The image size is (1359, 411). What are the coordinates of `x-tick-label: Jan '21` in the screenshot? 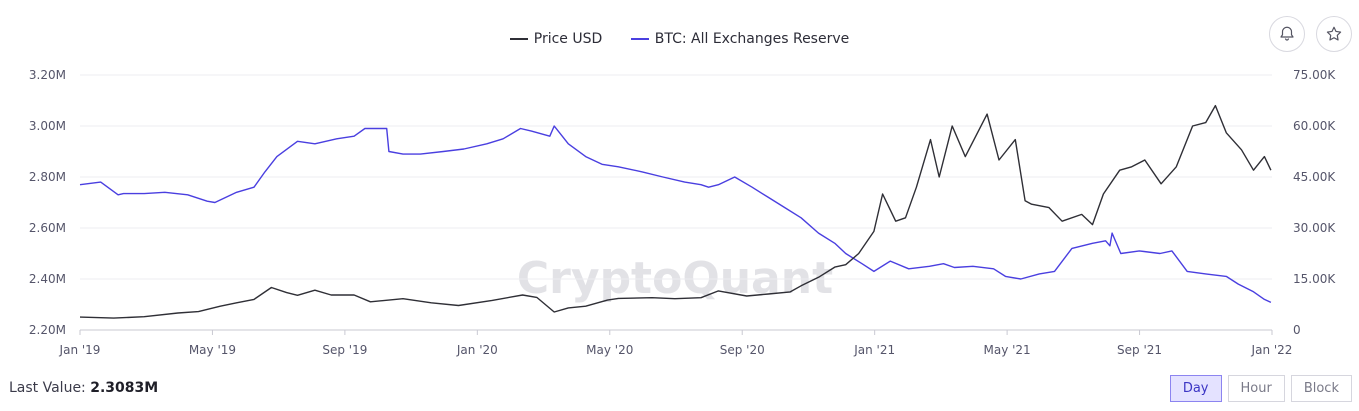 It's located at (874, 350).